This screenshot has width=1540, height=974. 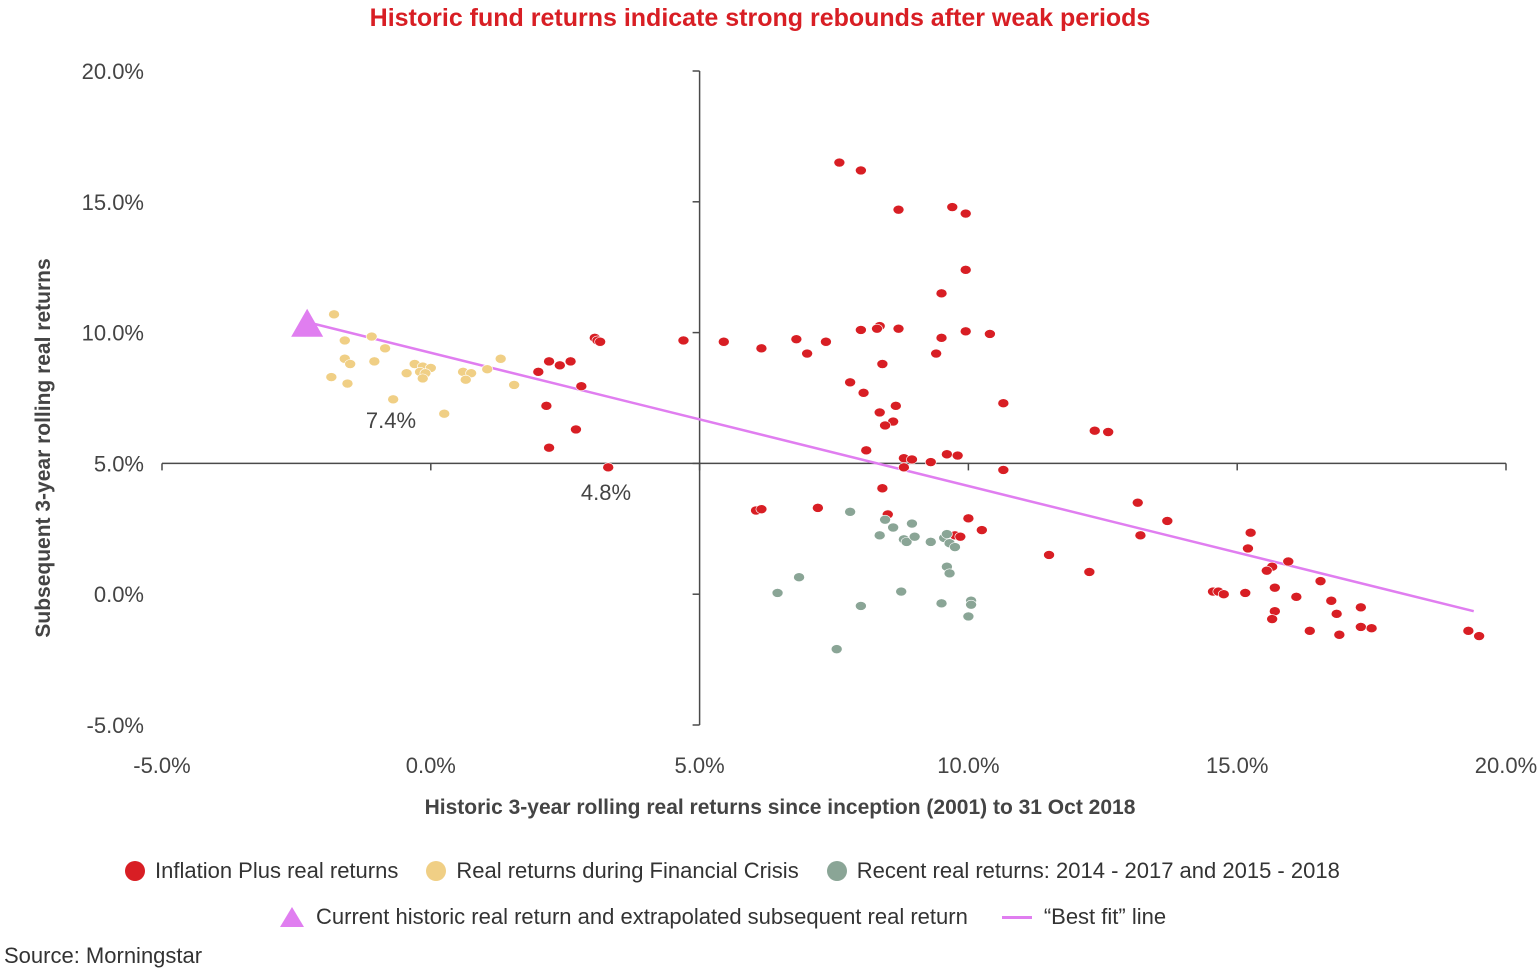 What do you see at coordinates (113, 202) in the screenshot?
I see `y-tick-label: 15.0%` at bounding box center [113, 202].